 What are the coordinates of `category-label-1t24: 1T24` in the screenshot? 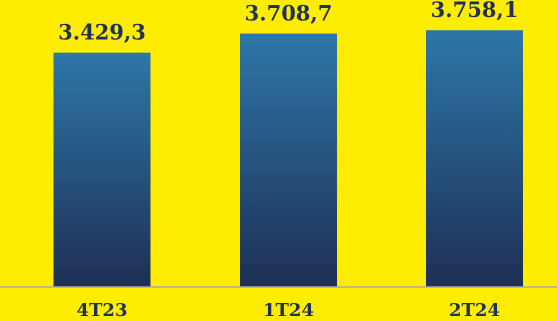 It's located at (288, 310).